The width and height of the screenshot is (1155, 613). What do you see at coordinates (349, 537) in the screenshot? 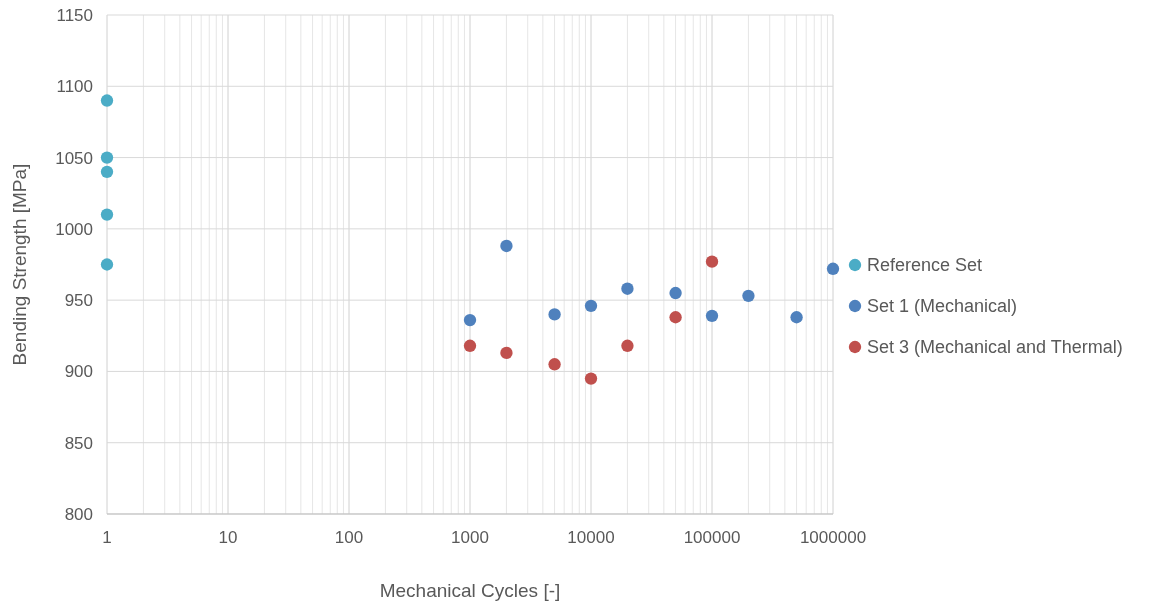
I see `x-tick-label: 100` at bounding box center [349, 537].